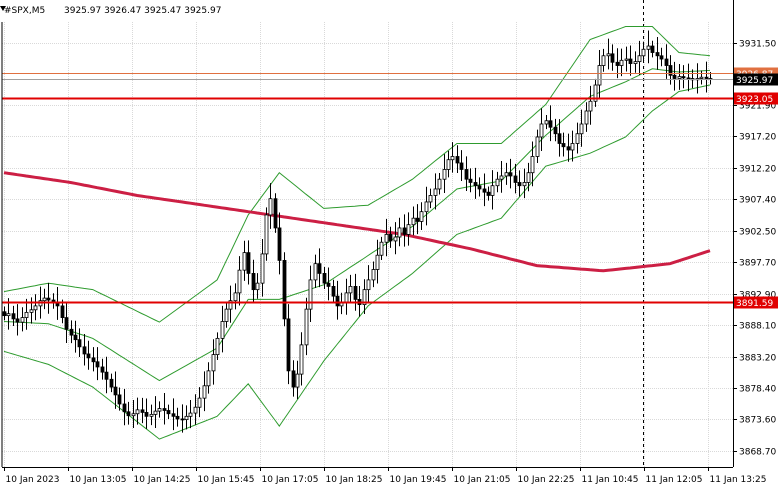 This screenshot has width=781, height=489. What do you see at coordinates (757, 201) in the screenshot?
I see `y-tick-label: 3907.40` at bounding box center [757, 201].